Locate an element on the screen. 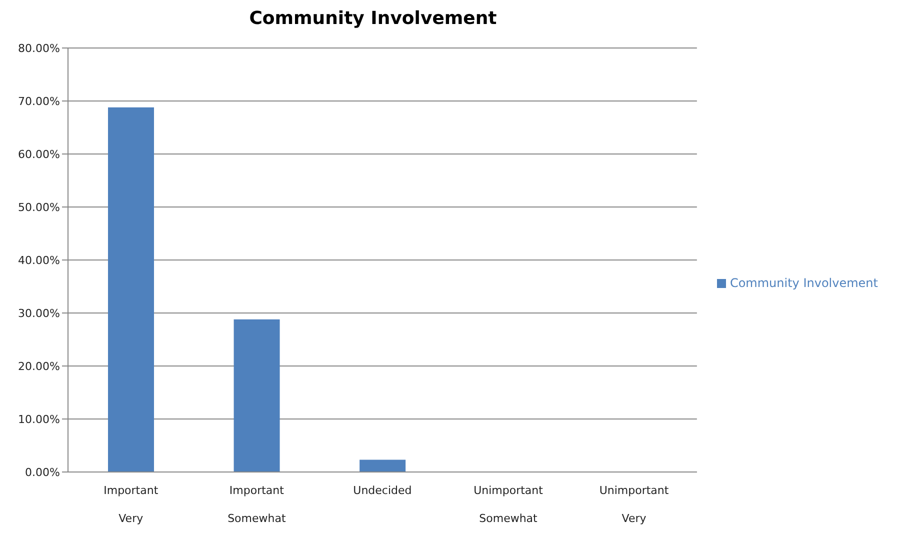  y-tick-label: 50.00% is located at coordinates (39, 207).